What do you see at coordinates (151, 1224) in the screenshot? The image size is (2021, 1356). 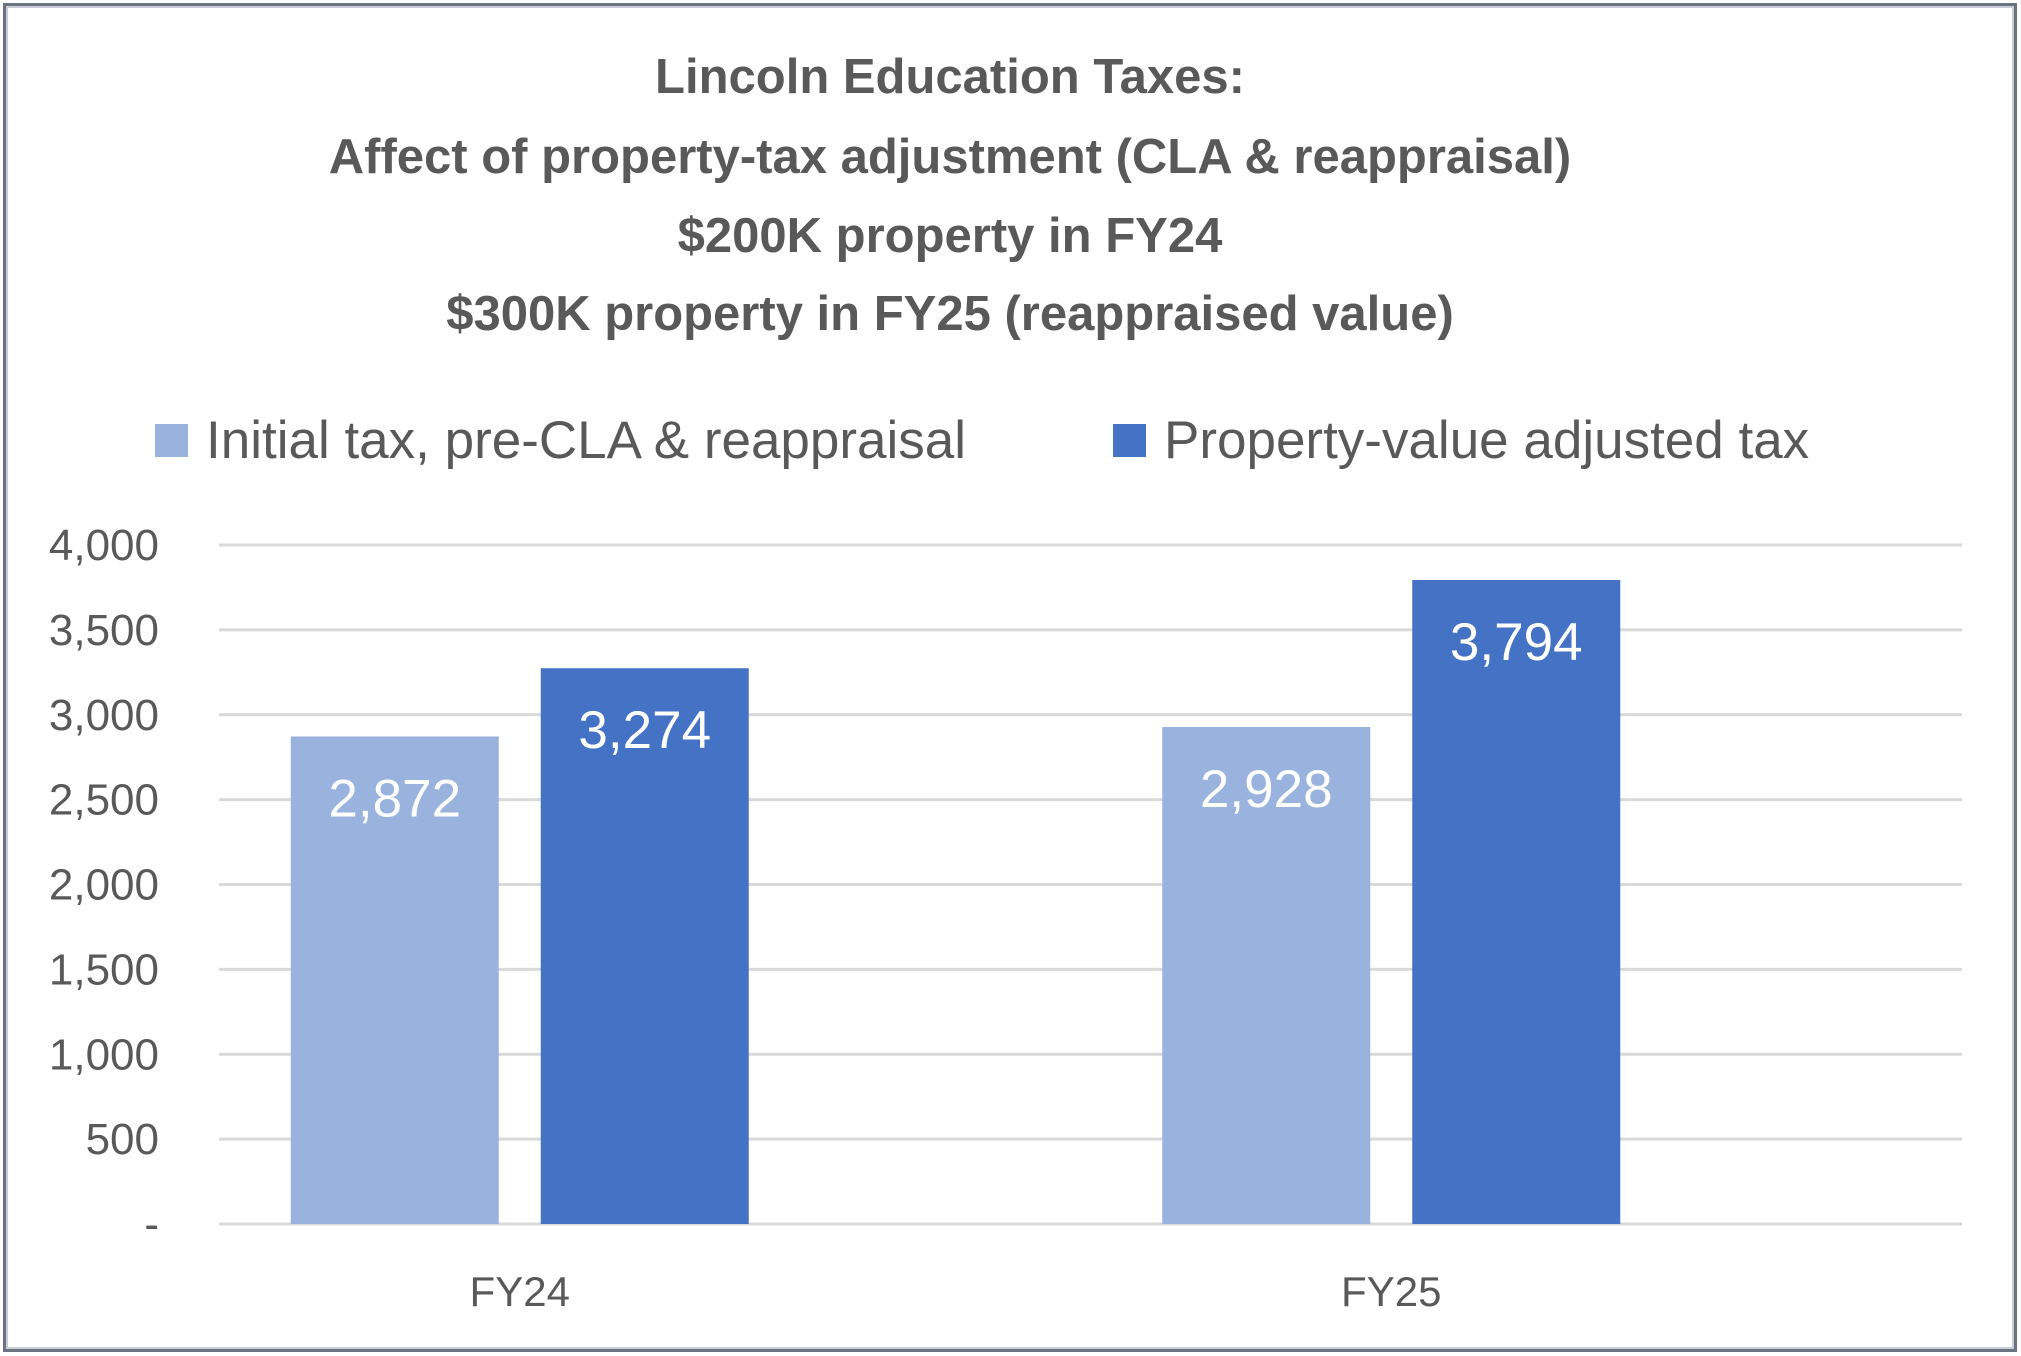 I see `y-tick-label: -` at bounding box center [151, 1224].